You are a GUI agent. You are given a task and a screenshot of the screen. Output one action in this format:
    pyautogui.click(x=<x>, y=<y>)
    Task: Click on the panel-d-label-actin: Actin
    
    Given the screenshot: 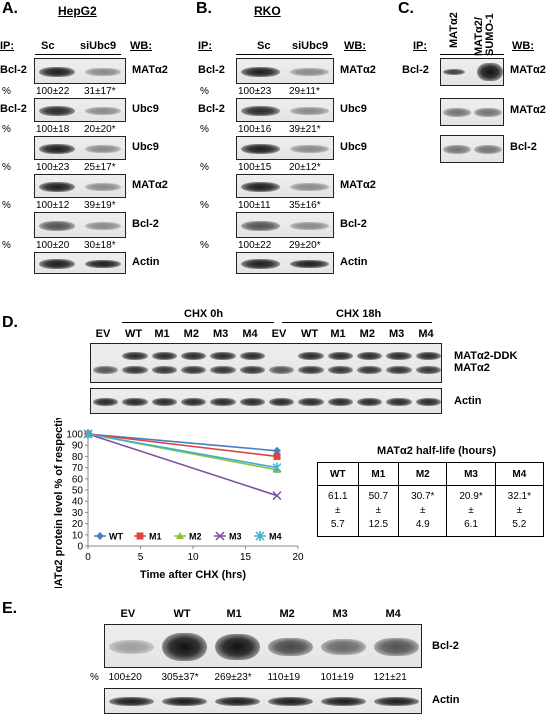 What is the action you would take?
    pyautogui.click(x=468, y=401)
    